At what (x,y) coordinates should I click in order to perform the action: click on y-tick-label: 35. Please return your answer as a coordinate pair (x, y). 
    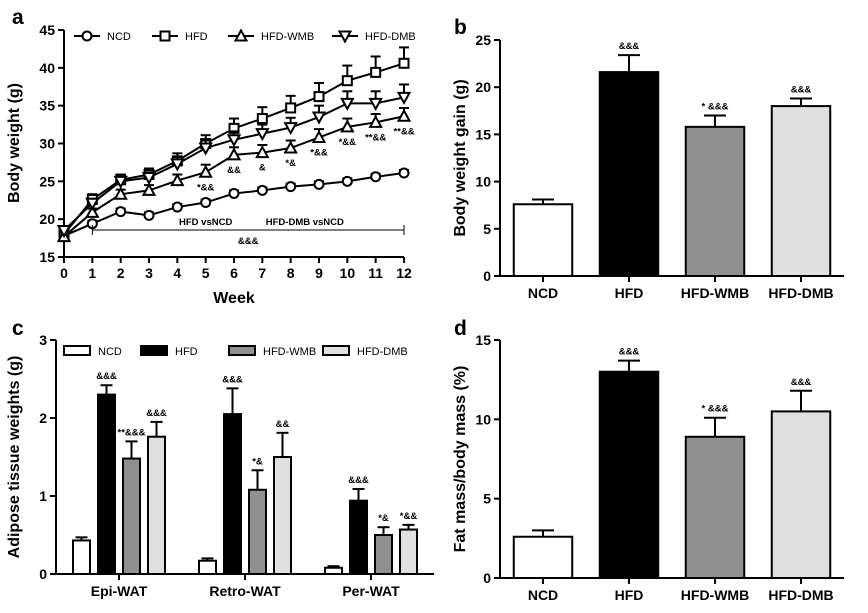
    Looking at the image, I should click on (47, 106).